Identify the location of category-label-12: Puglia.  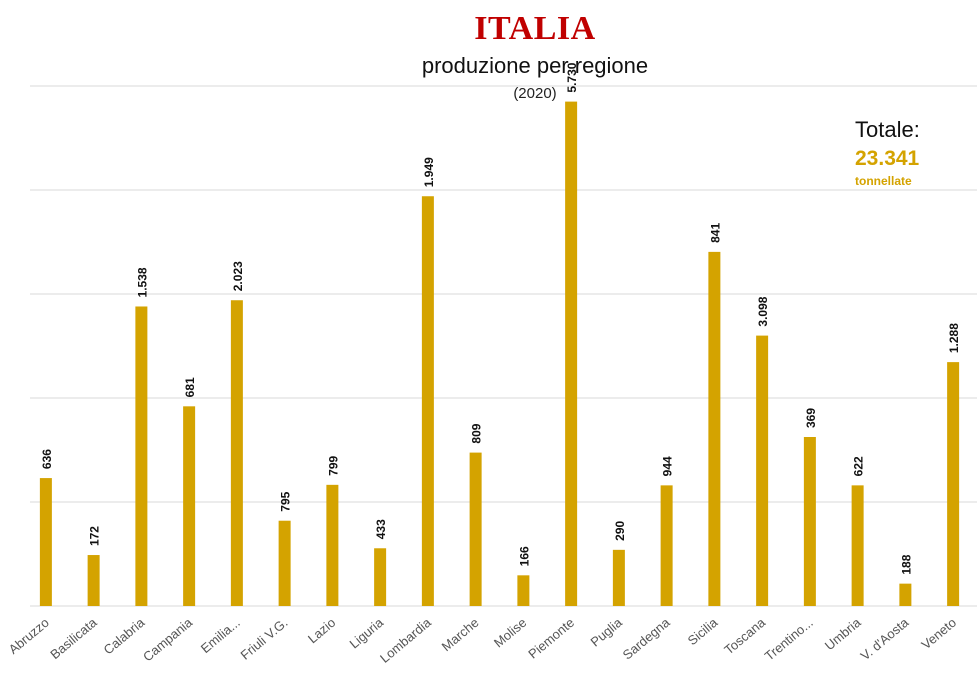
(606, 631).